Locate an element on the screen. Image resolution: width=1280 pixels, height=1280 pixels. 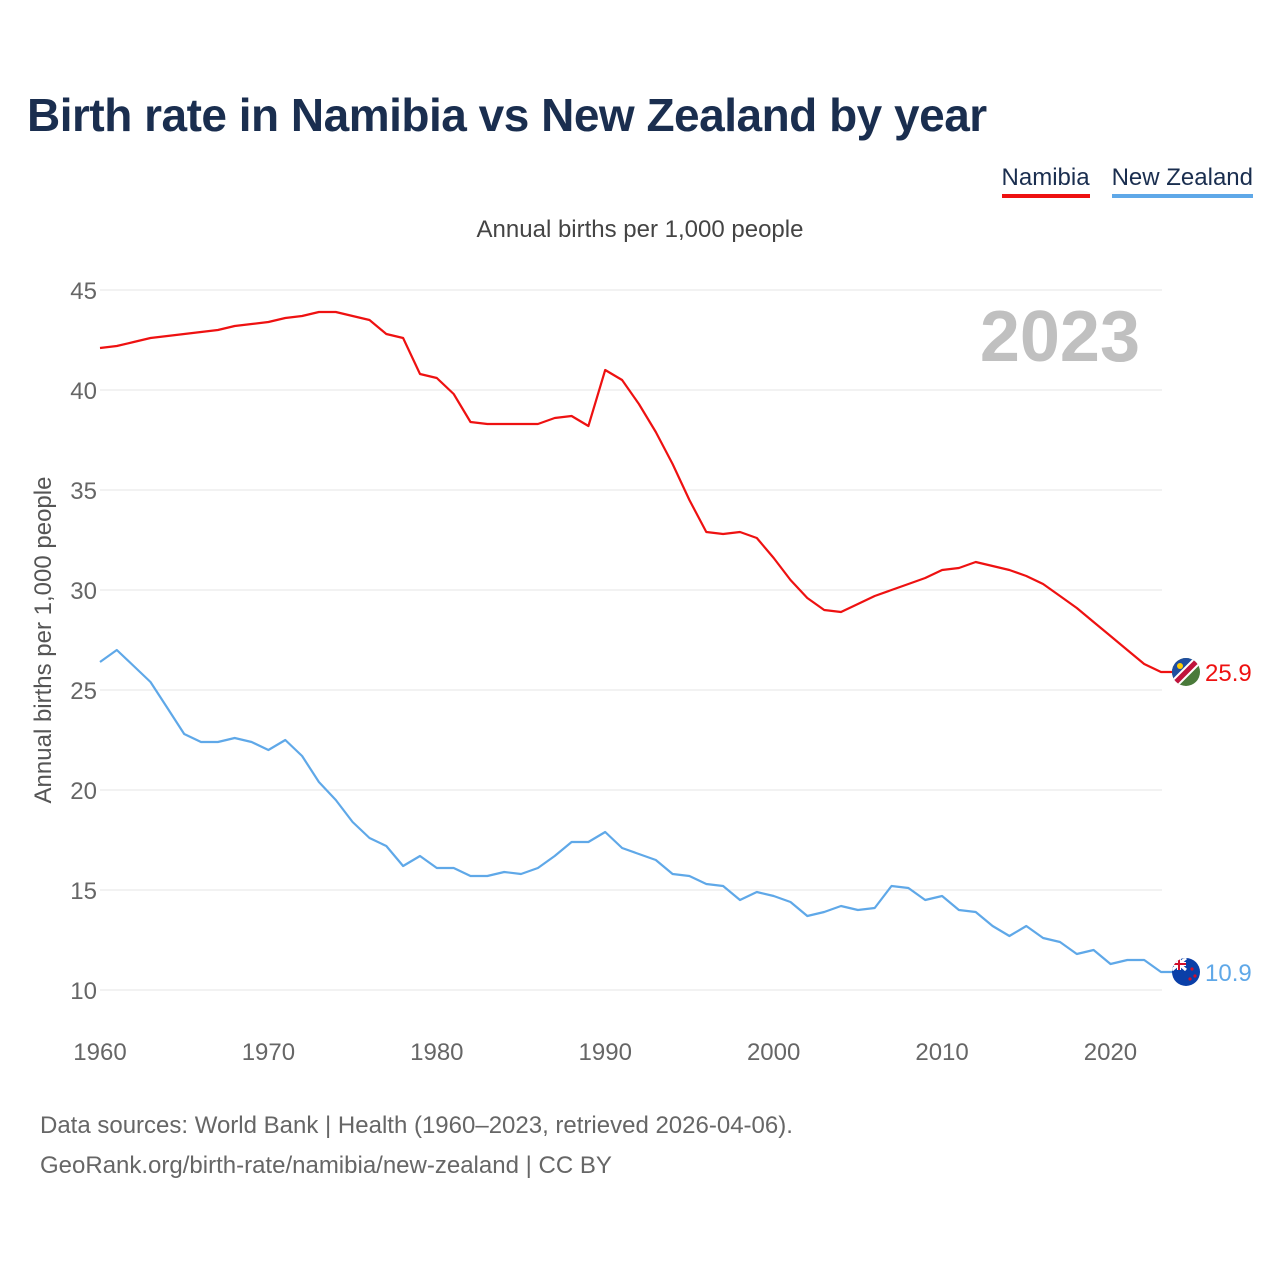
legend-item-namibia: Namibia is located at coordinates (1045, 181).